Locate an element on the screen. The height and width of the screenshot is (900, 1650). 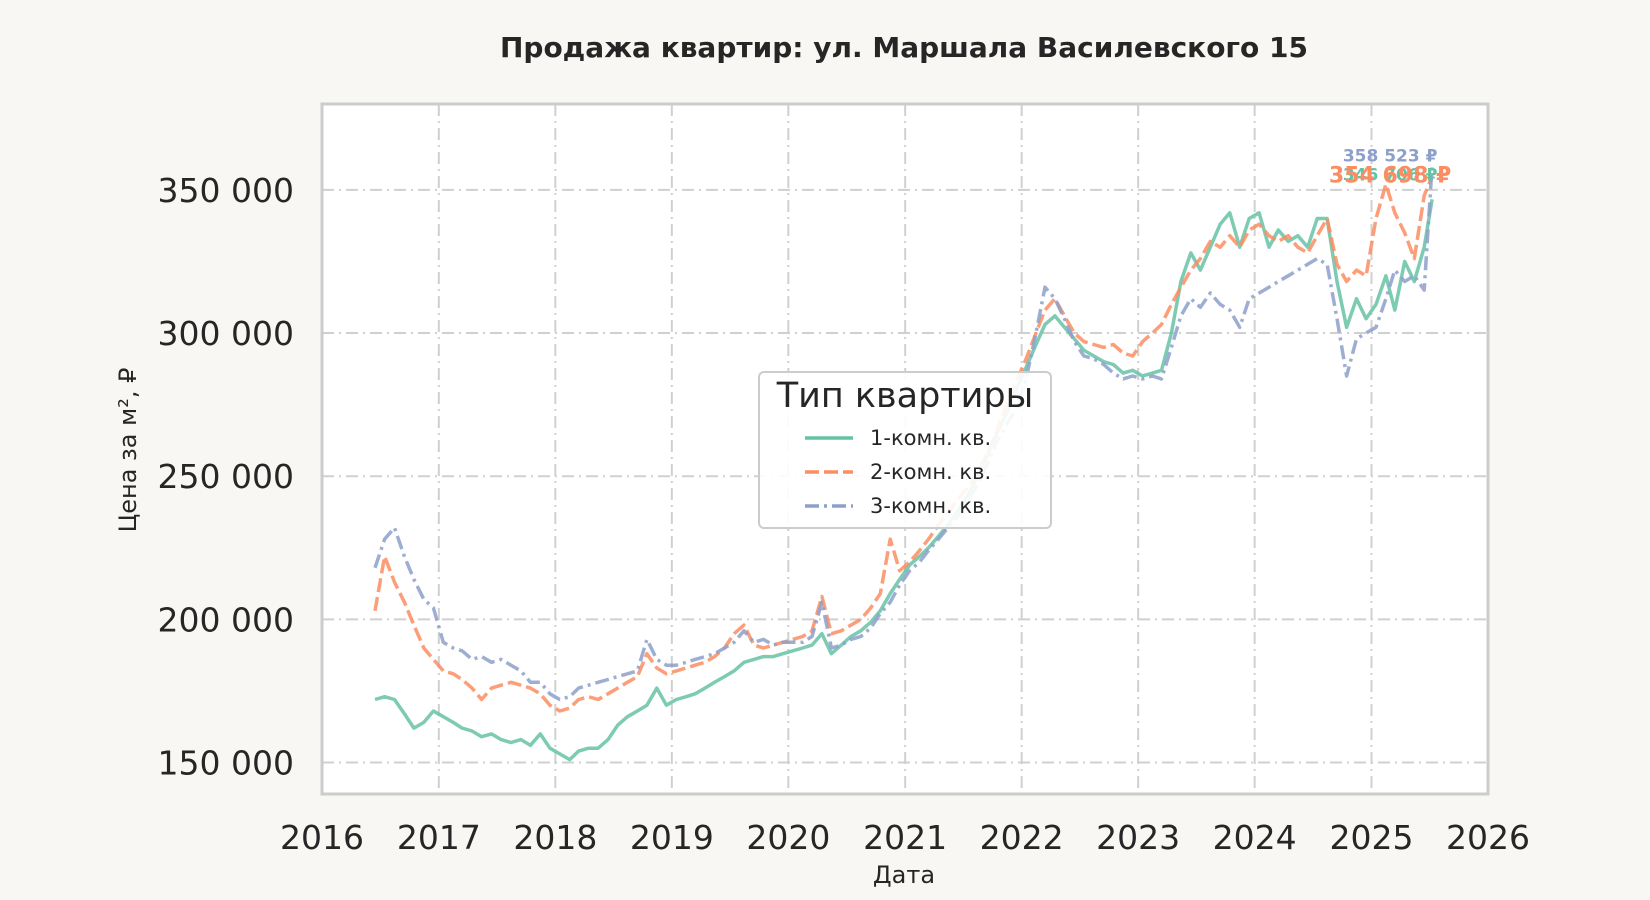
legend-title: Тип квартиры is located at coordinates (905, 396).